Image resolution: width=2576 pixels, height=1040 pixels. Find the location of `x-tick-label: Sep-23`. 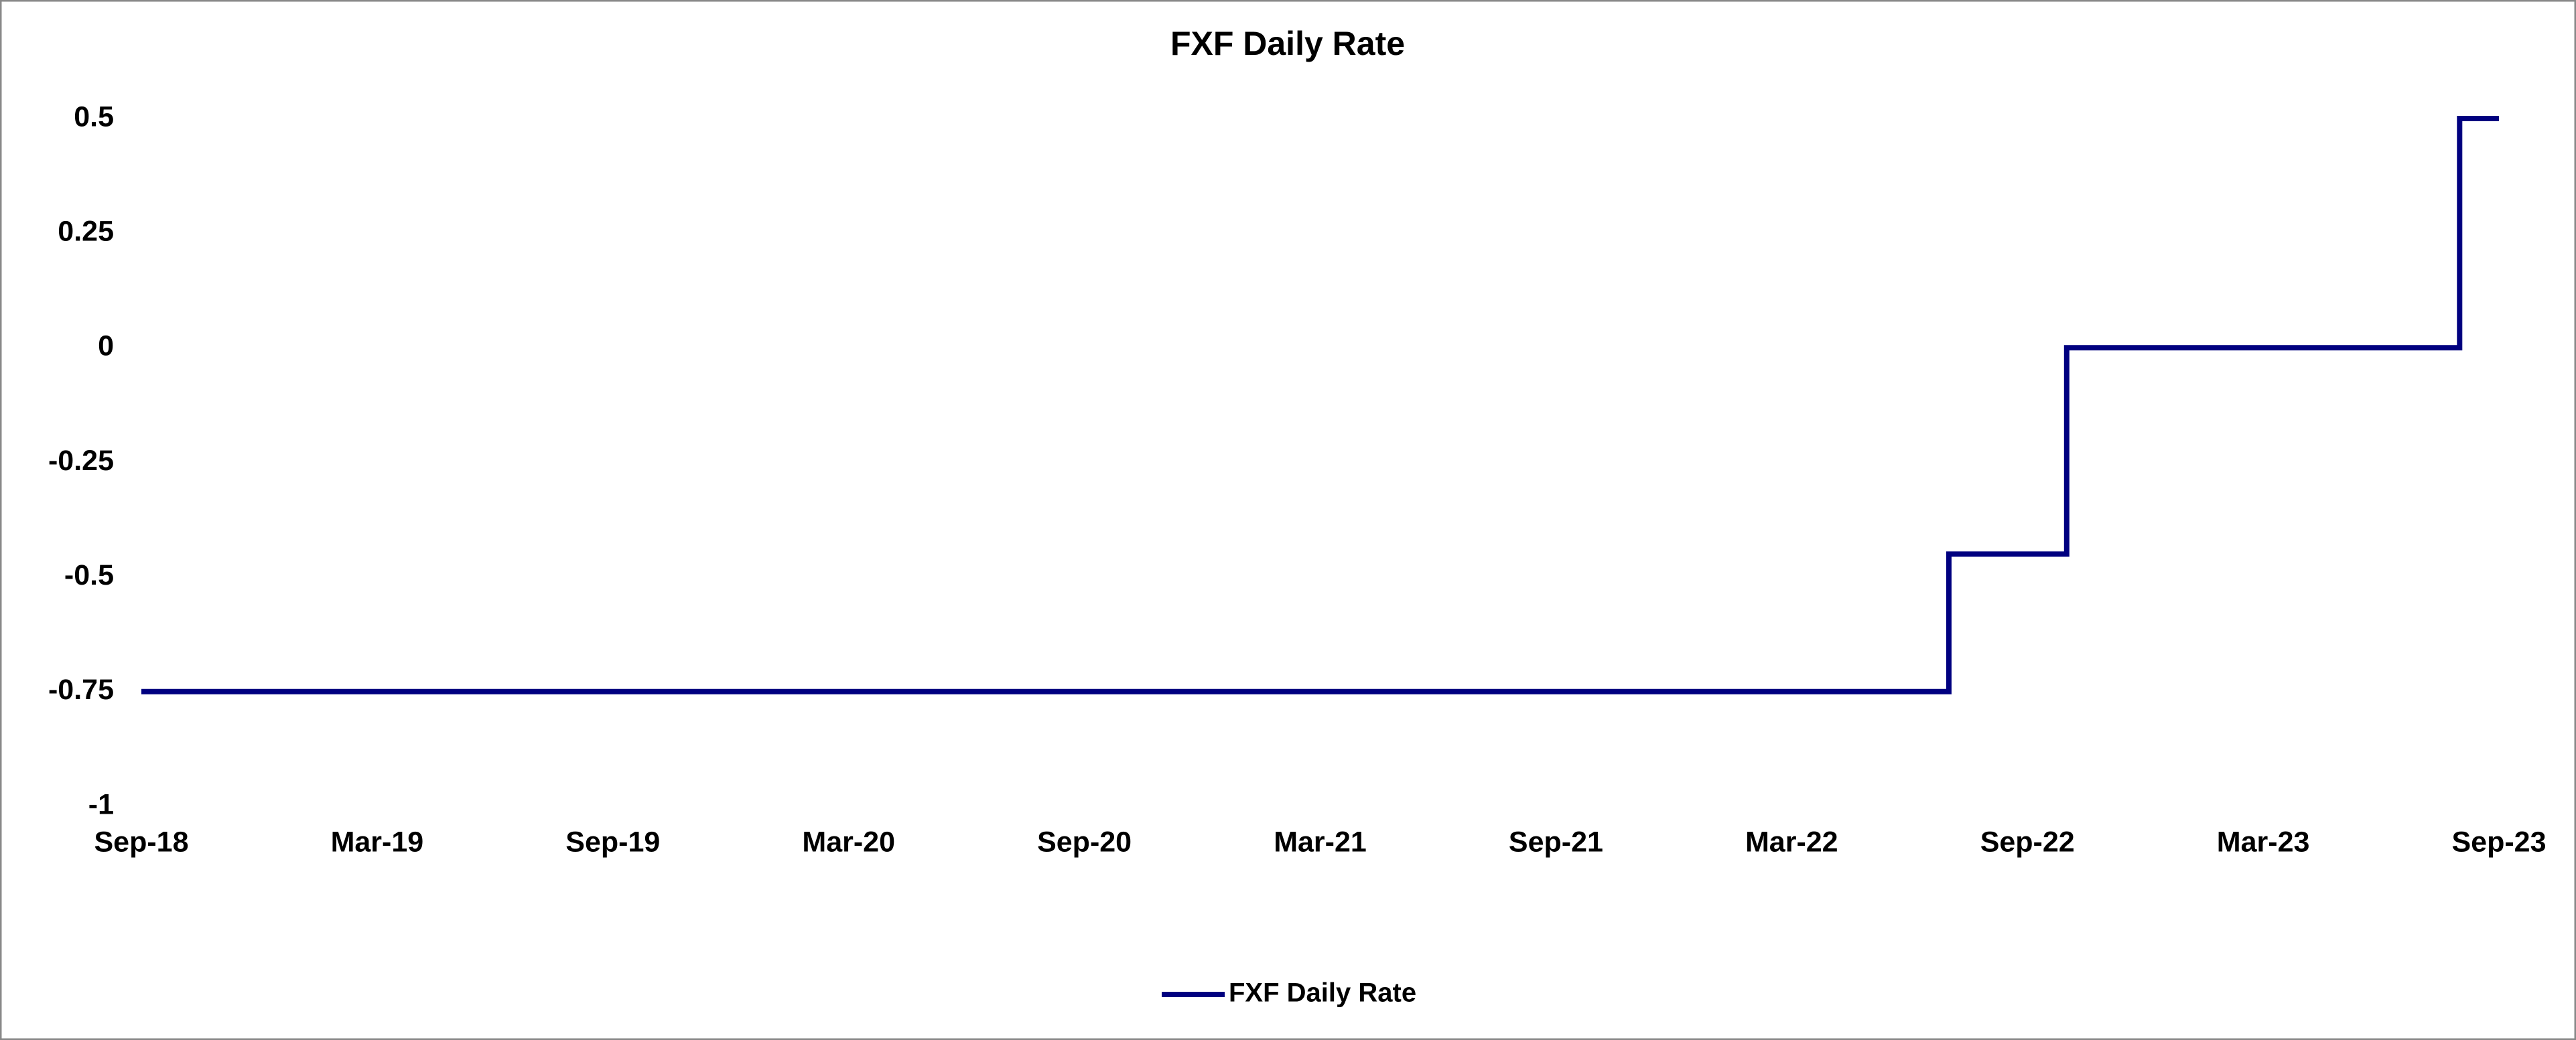

x-tick-label: Sep-23 is located at coordinates (2498, 842).